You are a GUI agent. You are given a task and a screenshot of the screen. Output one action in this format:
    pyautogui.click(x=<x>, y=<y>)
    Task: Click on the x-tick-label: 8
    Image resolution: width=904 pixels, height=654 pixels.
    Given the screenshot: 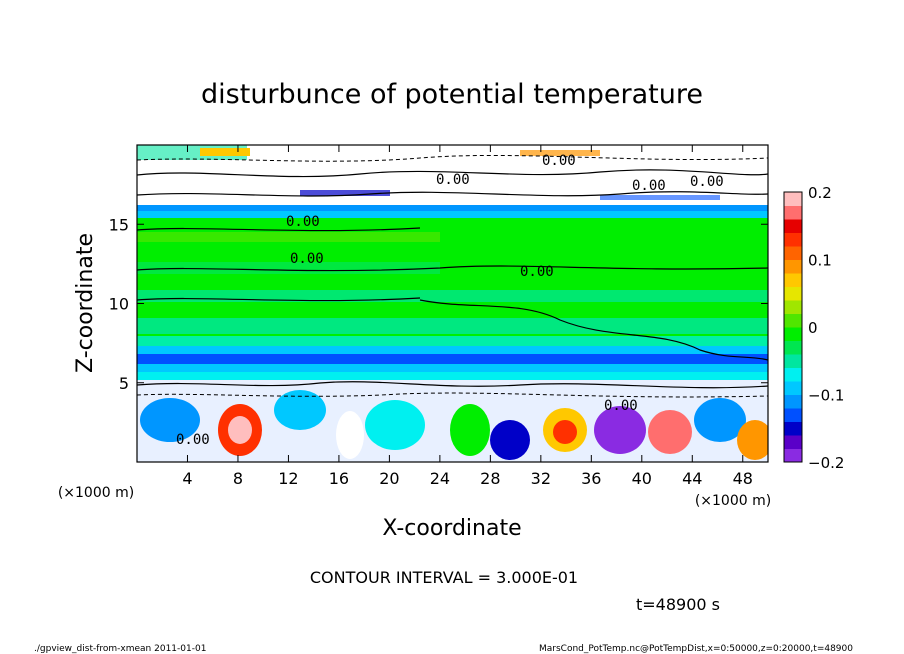 What is the action you would take?
    pyautogui.click(x=238, y=478)
    